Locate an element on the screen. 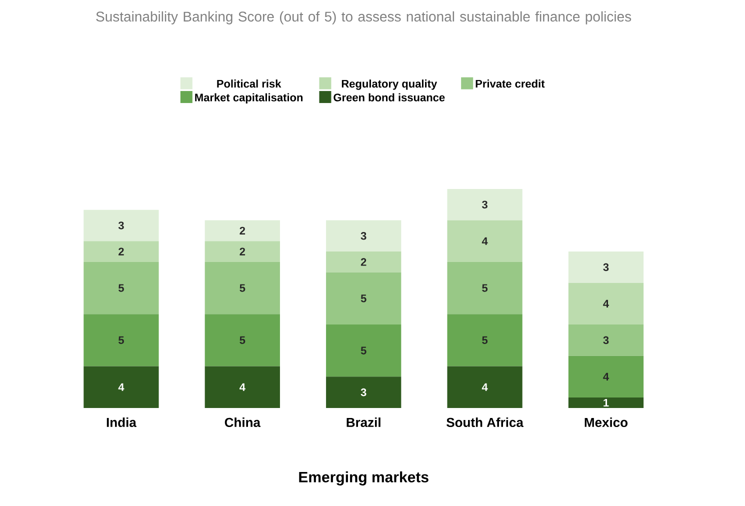 This screenshot has height=506, width=745. legend-label: Political risk is located at coordinates (249, 84).